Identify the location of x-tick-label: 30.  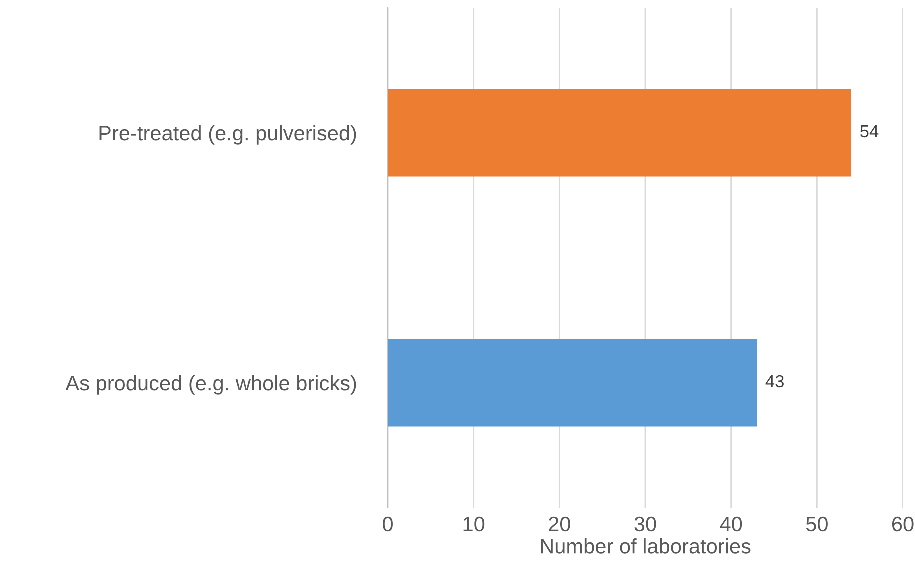
(645, 524).